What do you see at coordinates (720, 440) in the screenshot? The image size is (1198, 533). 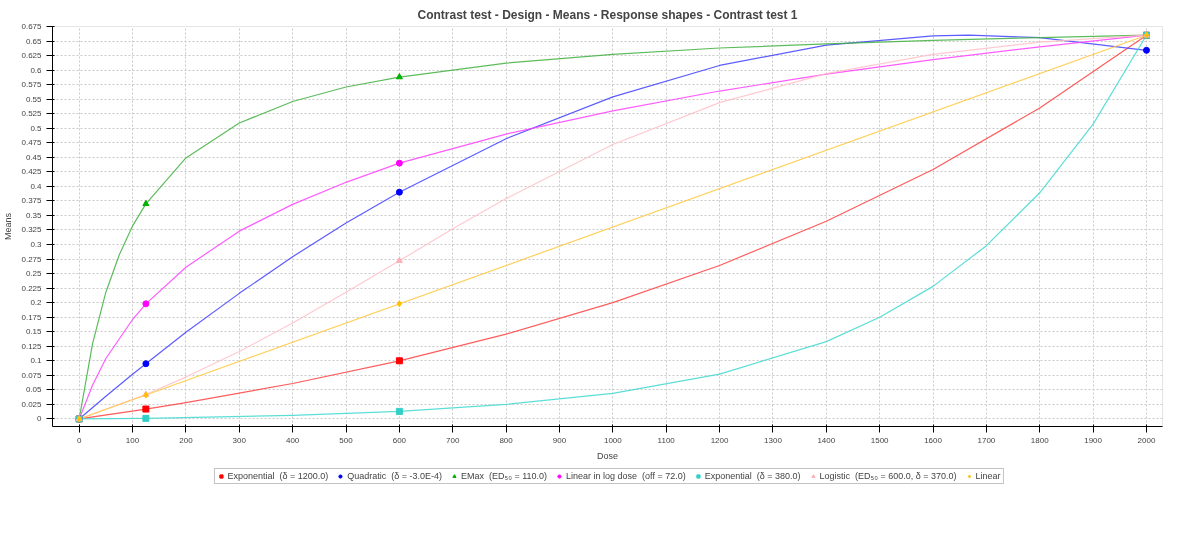 I see `x-tick-label: 1200` at bounding box center [720, 440].